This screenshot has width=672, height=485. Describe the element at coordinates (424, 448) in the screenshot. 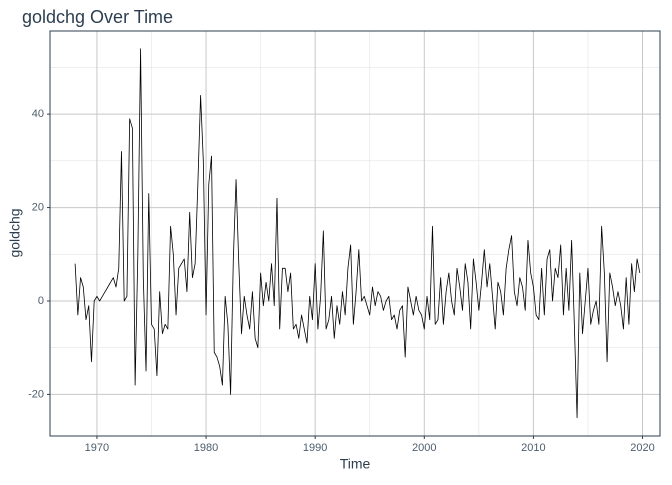

I see `x-tick-label: 2000` at that location.